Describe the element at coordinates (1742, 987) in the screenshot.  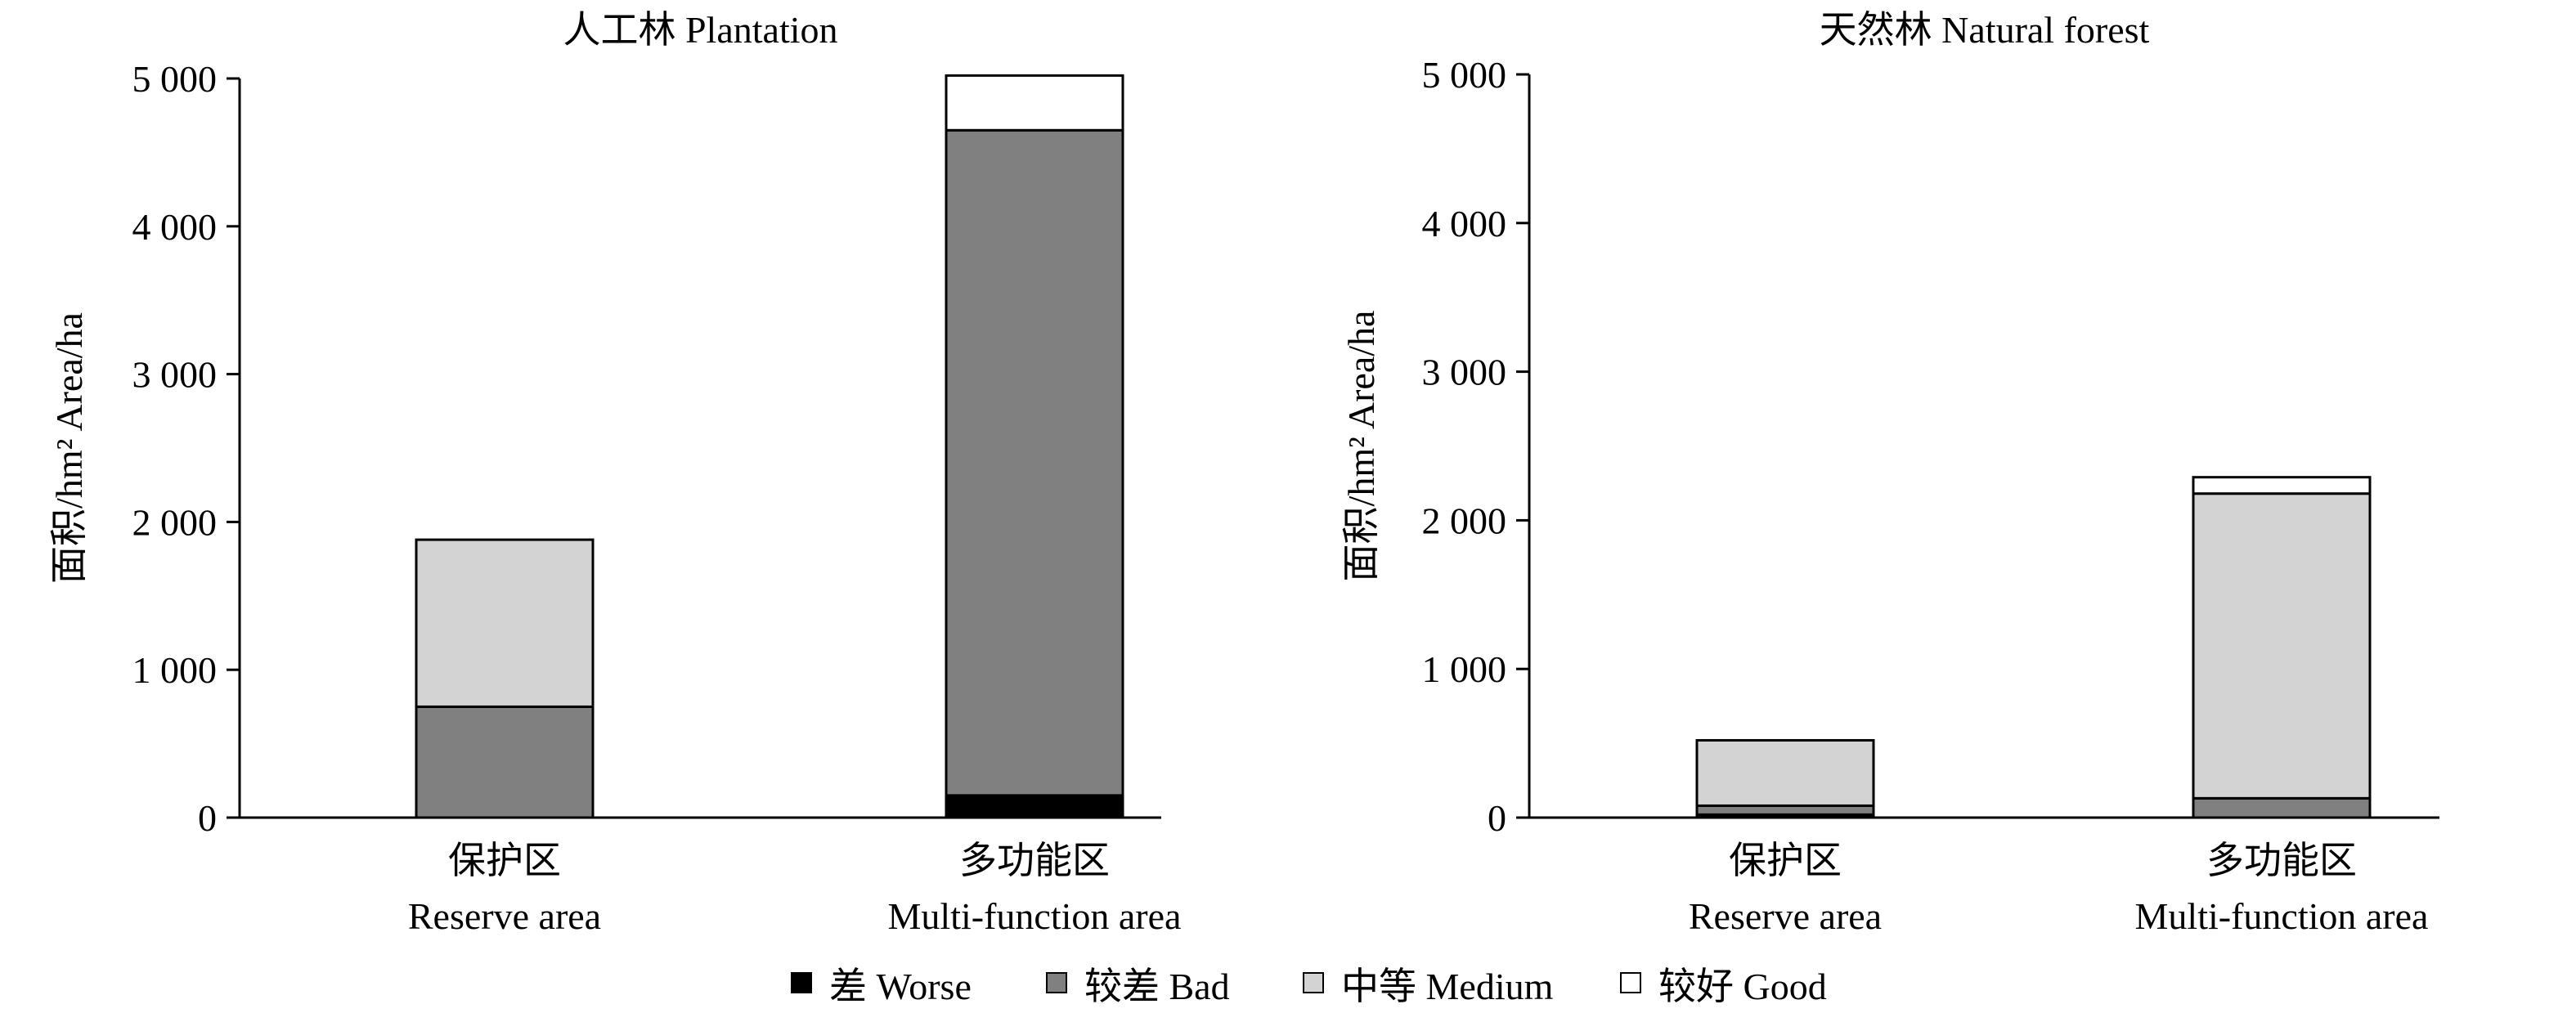
I see `legend-label: 较好 Good` at that location.